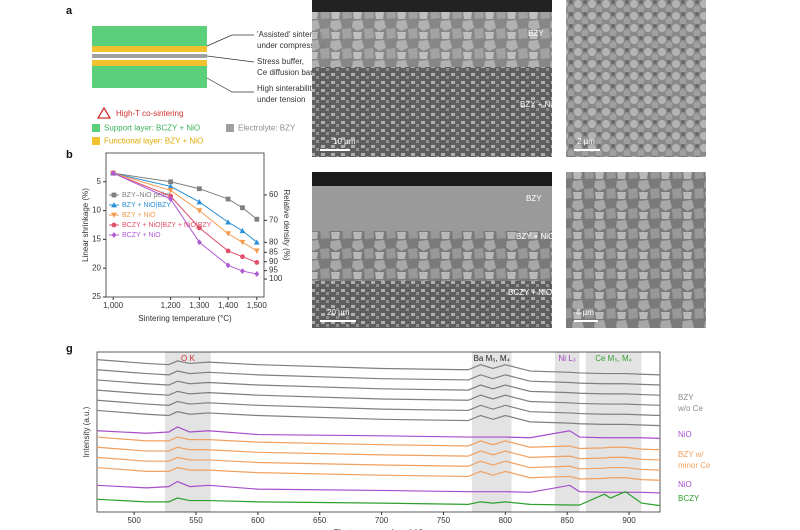 The width and height of the screenshot is (800, 530). What do you see at coordinates (686, 397) in the screenshot?
I see `curve-label: BZY` at bounding box center [686, 397].